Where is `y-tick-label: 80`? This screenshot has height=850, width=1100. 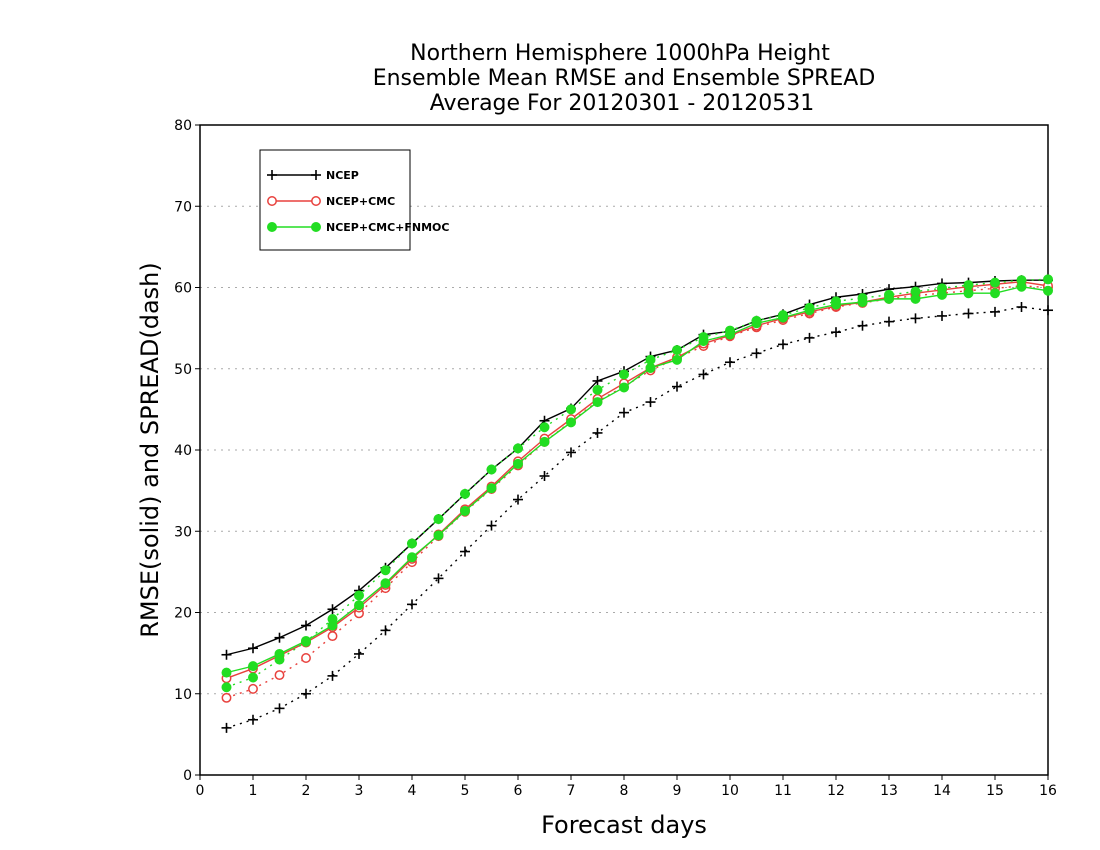 y-tick-label: 80 is located at coordinates (183, 126).